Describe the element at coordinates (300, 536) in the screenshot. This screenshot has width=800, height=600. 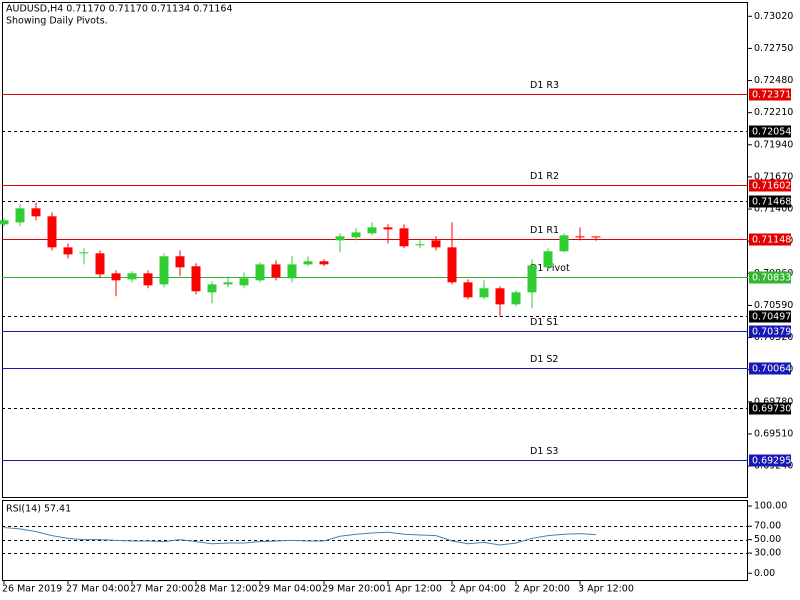
I see `rsi-line` at that location.